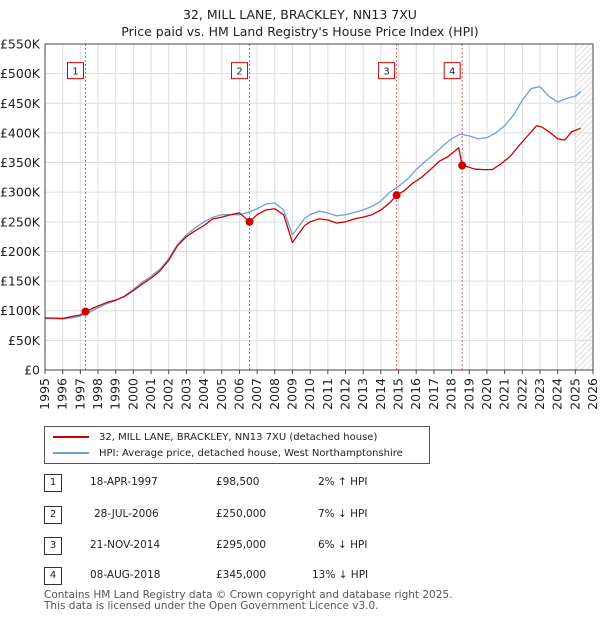 This screenshot has width=600, height=620. What do you see at coordinates (574, 394) in the screenshot?
I see `x-tick-label: 2025` at bounding box center [574, 394].